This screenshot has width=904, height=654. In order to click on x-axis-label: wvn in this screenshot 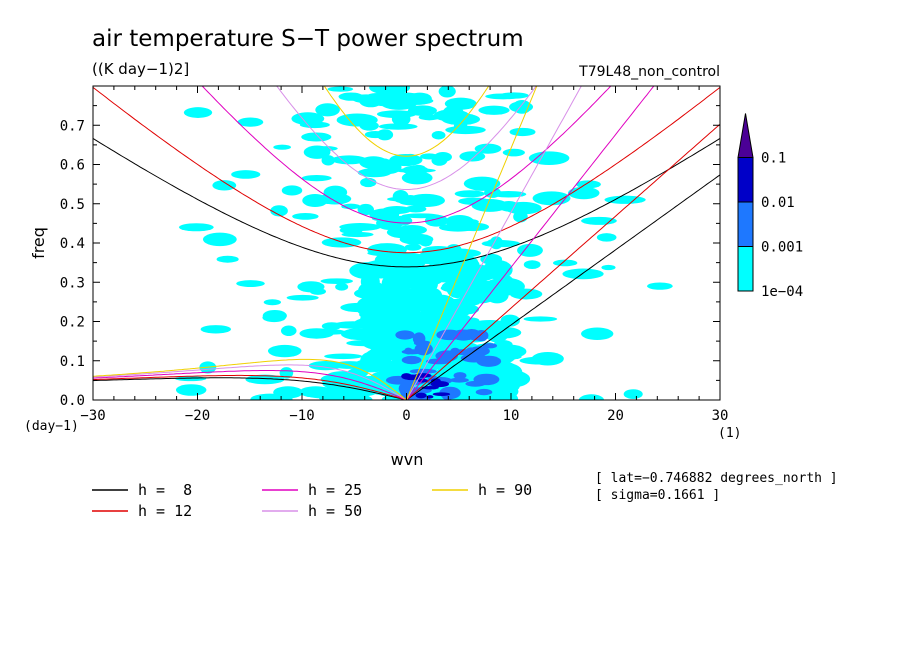, I will do `click(407, 459)`.